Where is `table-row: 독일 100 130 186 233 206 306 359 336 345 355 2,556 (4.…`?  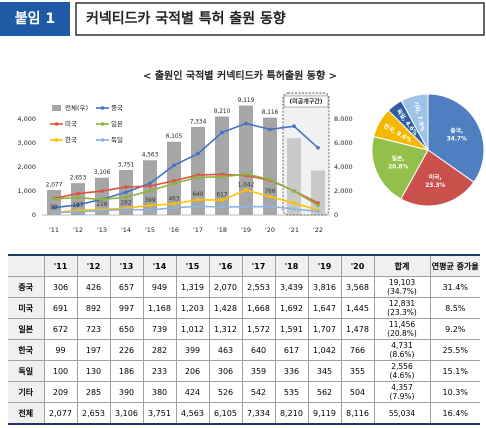
table-row: 독일 100 130 186 233 206 306 359 336 345 355 2,556 (4.… is located at coordinates (244, 371).